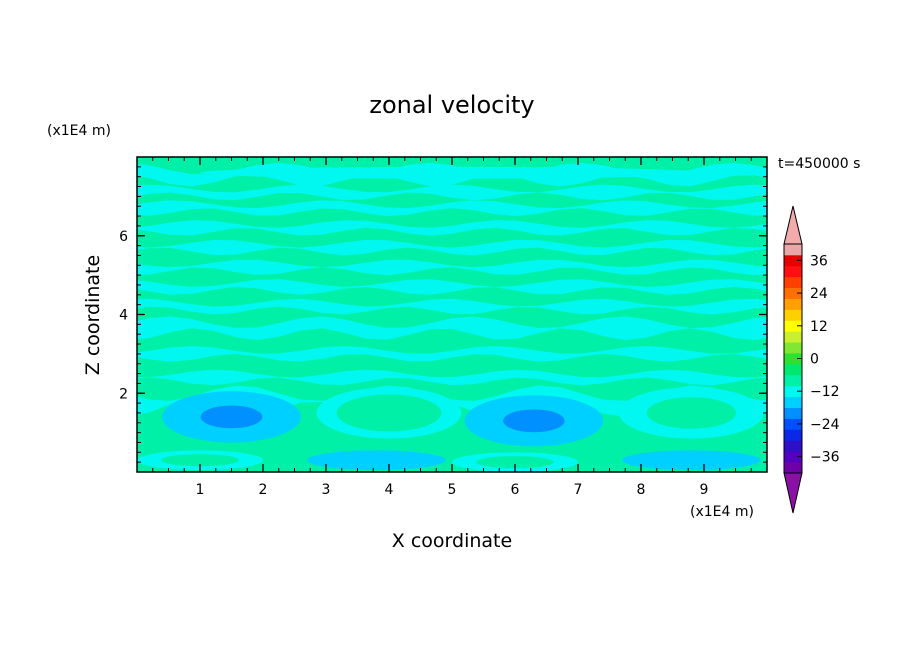  What do you see at coordinates (515, 490) in the screenshot?
I see `x-tick-label: 6` at bounding box center [515, 490].